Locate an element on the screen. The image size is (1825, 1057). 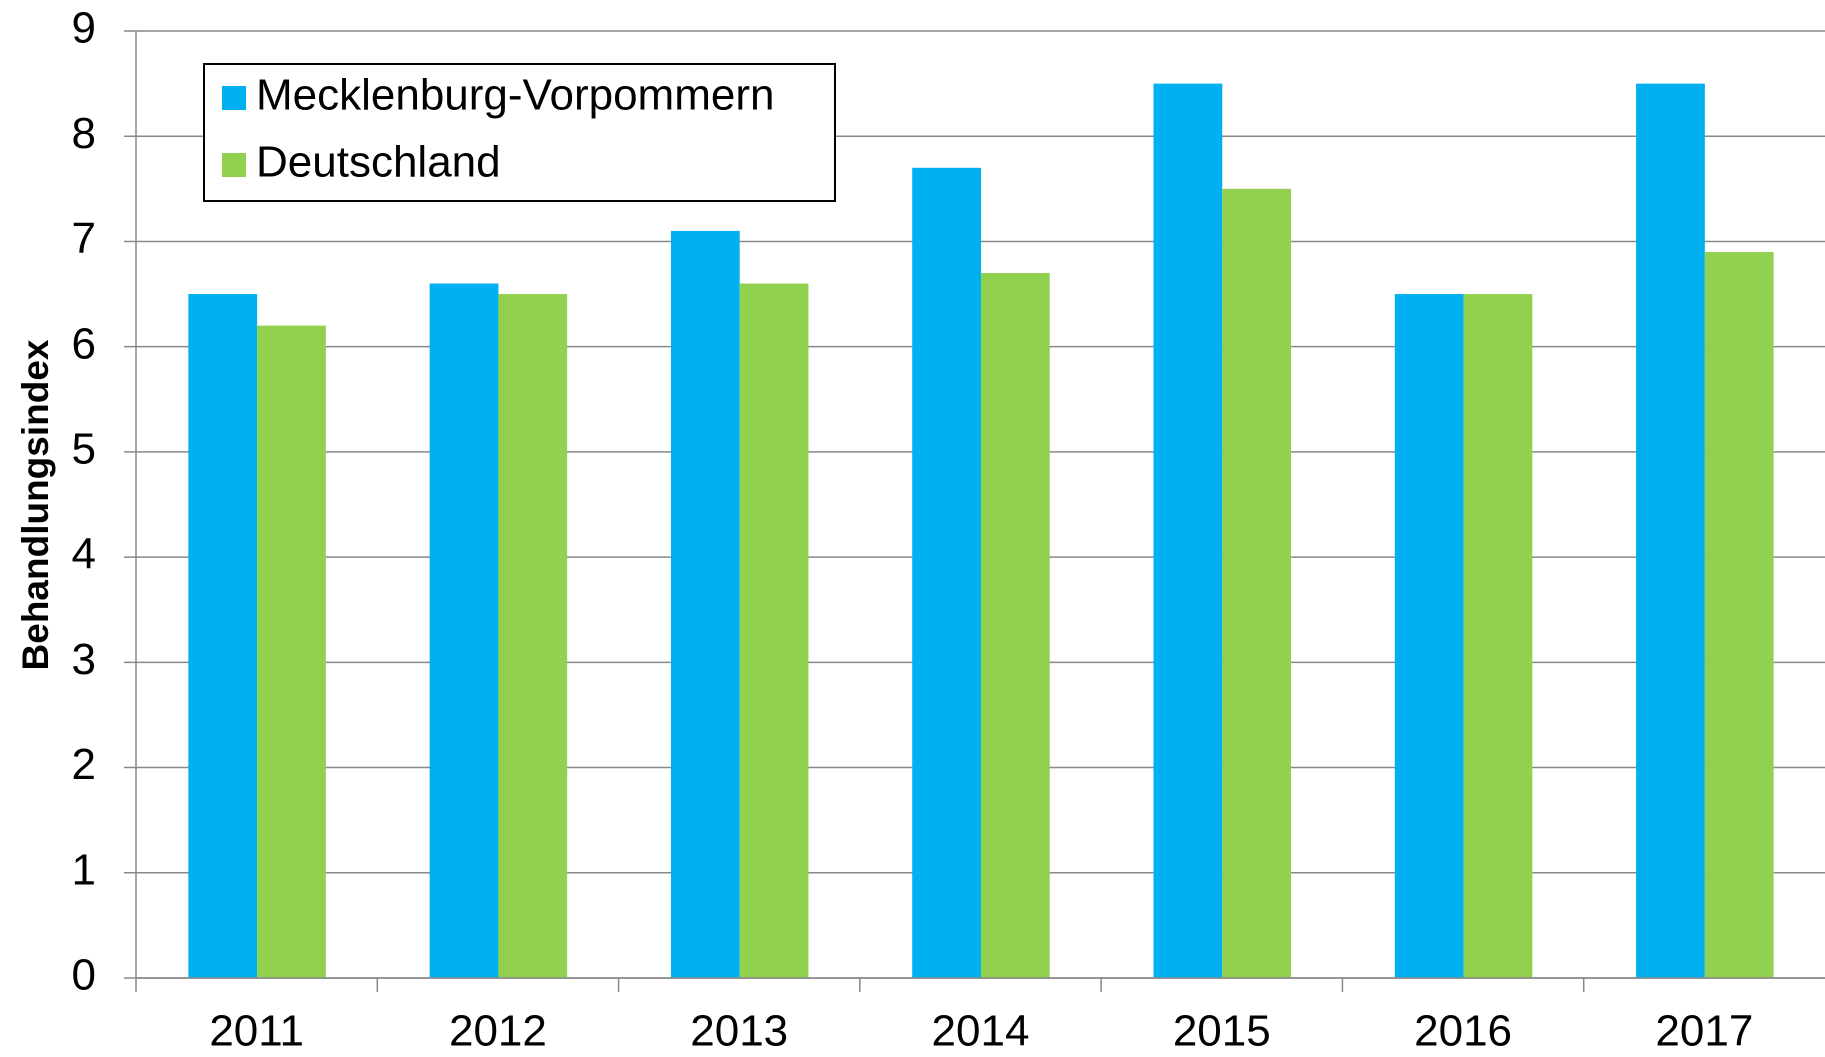
x-tick-label: 2014 is located at coordinates (981, 1031).